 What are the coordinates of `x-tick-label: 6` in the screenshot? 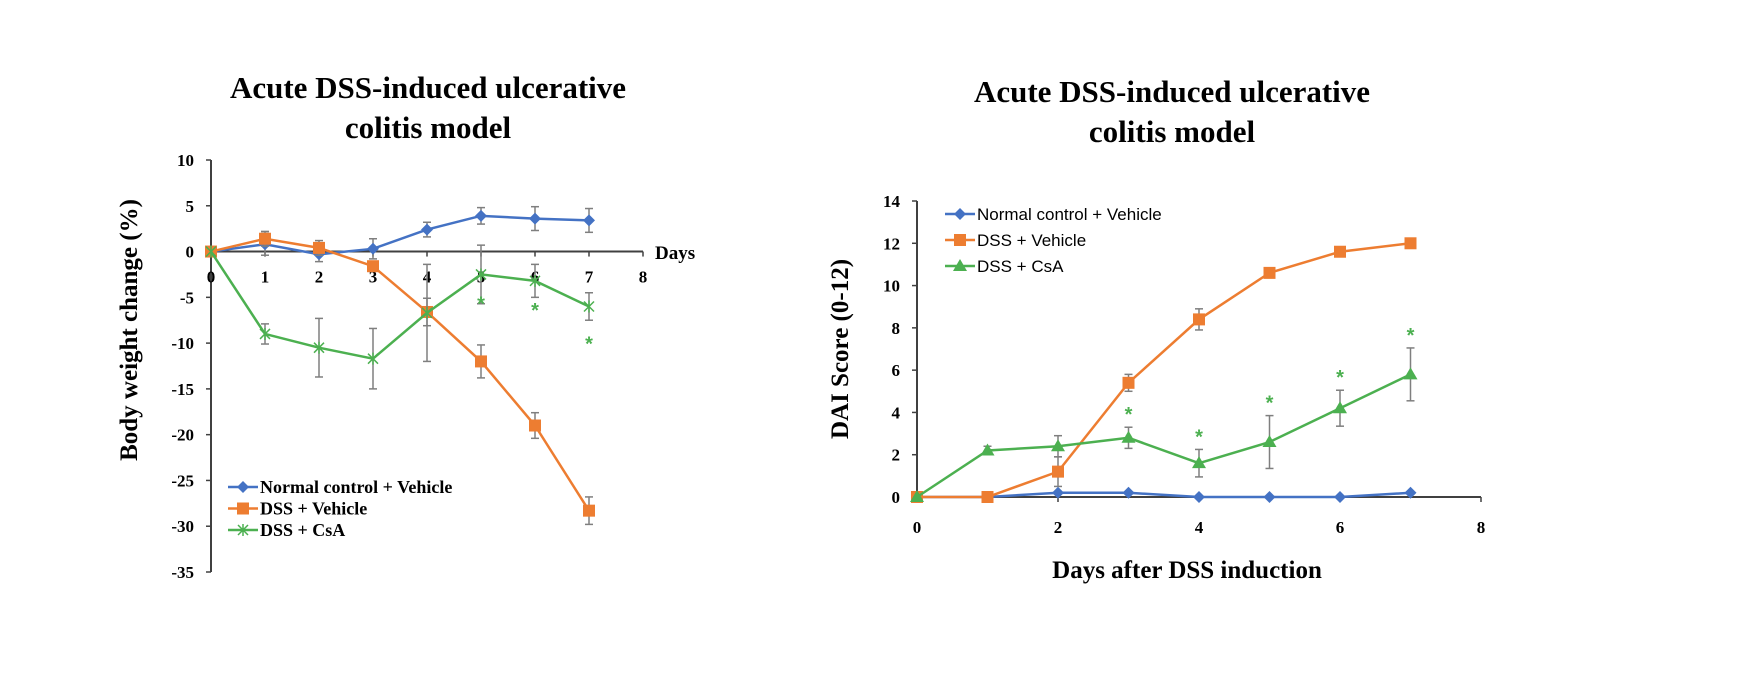 It's located at (1340, 527).